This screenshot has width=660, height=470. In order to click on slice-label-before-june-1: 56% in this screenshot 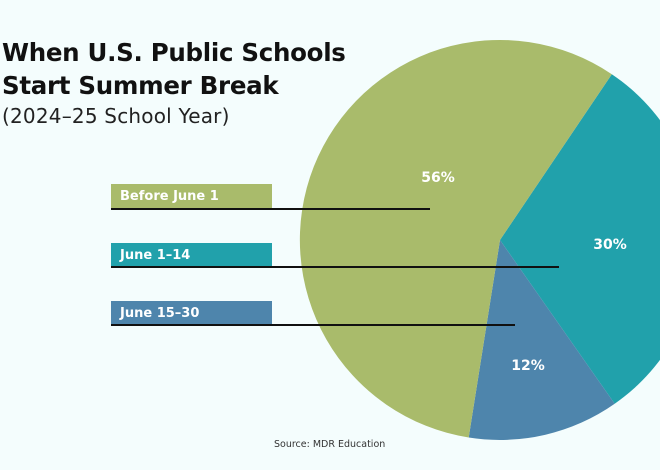, I will do `click(438, 178)`.